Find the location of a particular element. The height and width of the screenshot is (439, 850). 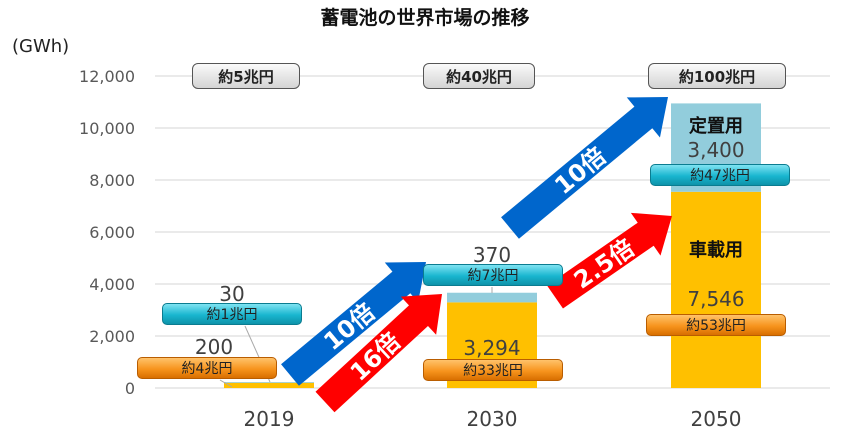

market-label-vehicle-2030: 約33兆円 is located at coordinates (493, 370).